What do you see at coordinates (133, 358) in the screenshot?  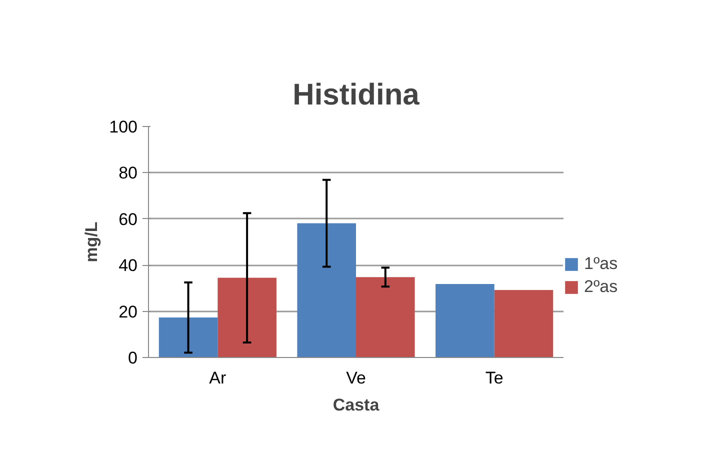 I see `y-tick-label: 0` at bounding box center [133, 358].